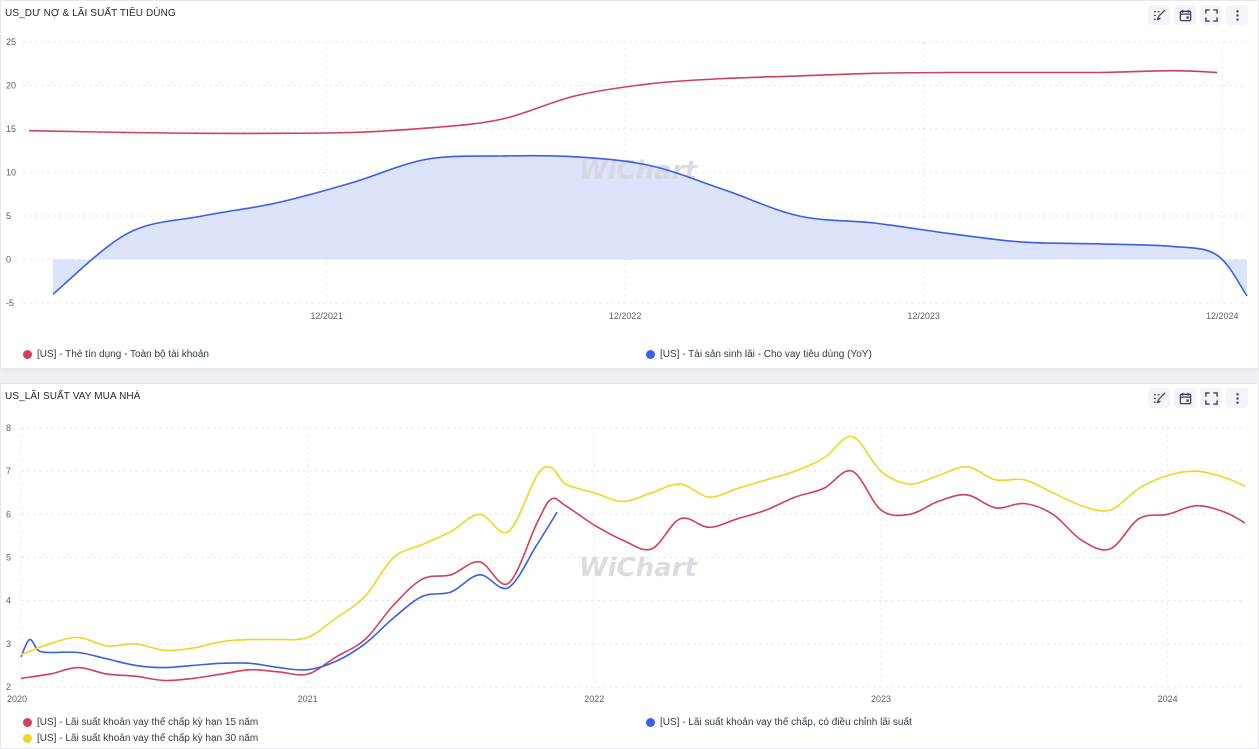  What do you see at coordinates (8, 471) in the screenshot?
I see `y-tick-label: 7` at bounding box center [8, 471].